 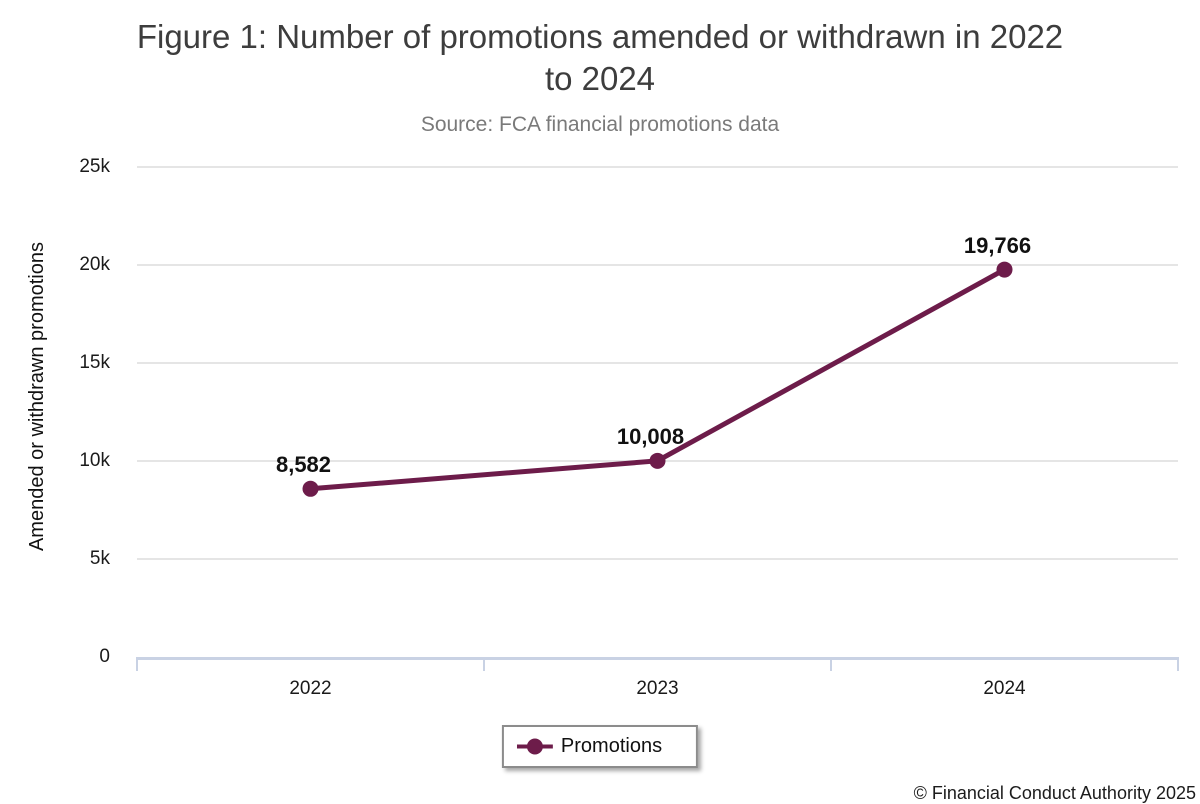 What do you see at coordinates (310, 688) in the screenshot?
I see `x-axis-label: 2022` at bounding box center [310, 688].